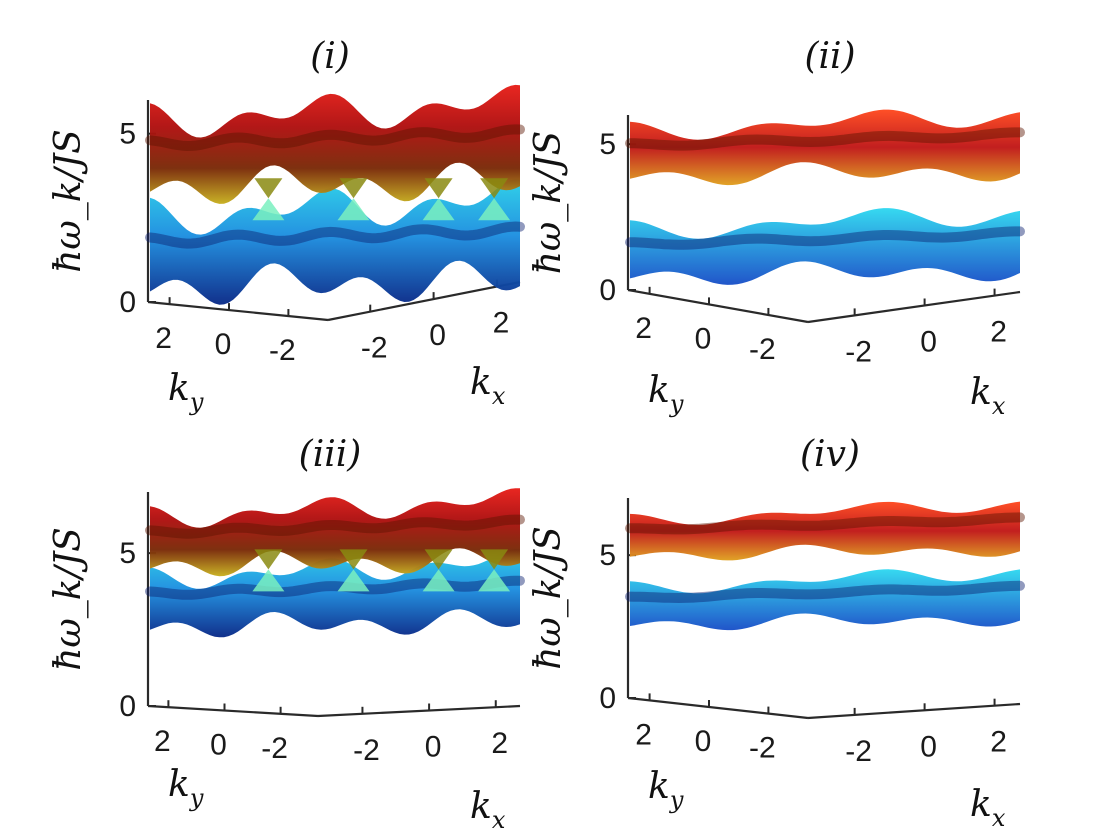 The height and width of the screenshot is (840, 1120). What do you see at coordinates (830, 454) in the screenshot?
I see `panel-title: (iv)` at bounding box center [830, 454].